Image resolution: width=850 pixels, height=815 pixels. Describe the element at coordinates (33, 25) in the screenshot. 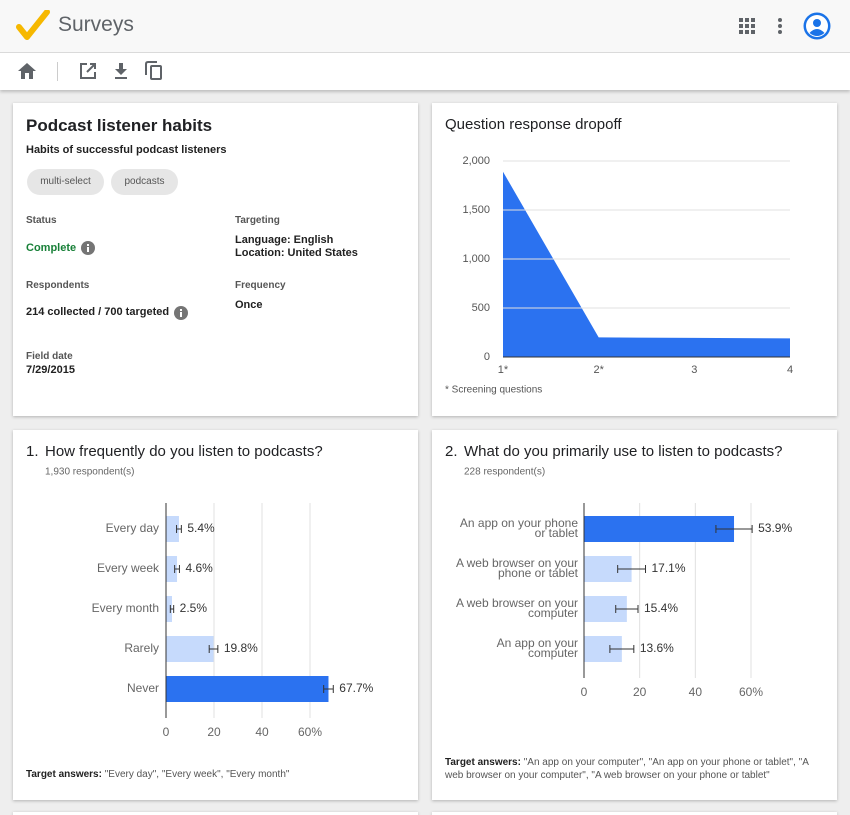

I see `logo` at that location.